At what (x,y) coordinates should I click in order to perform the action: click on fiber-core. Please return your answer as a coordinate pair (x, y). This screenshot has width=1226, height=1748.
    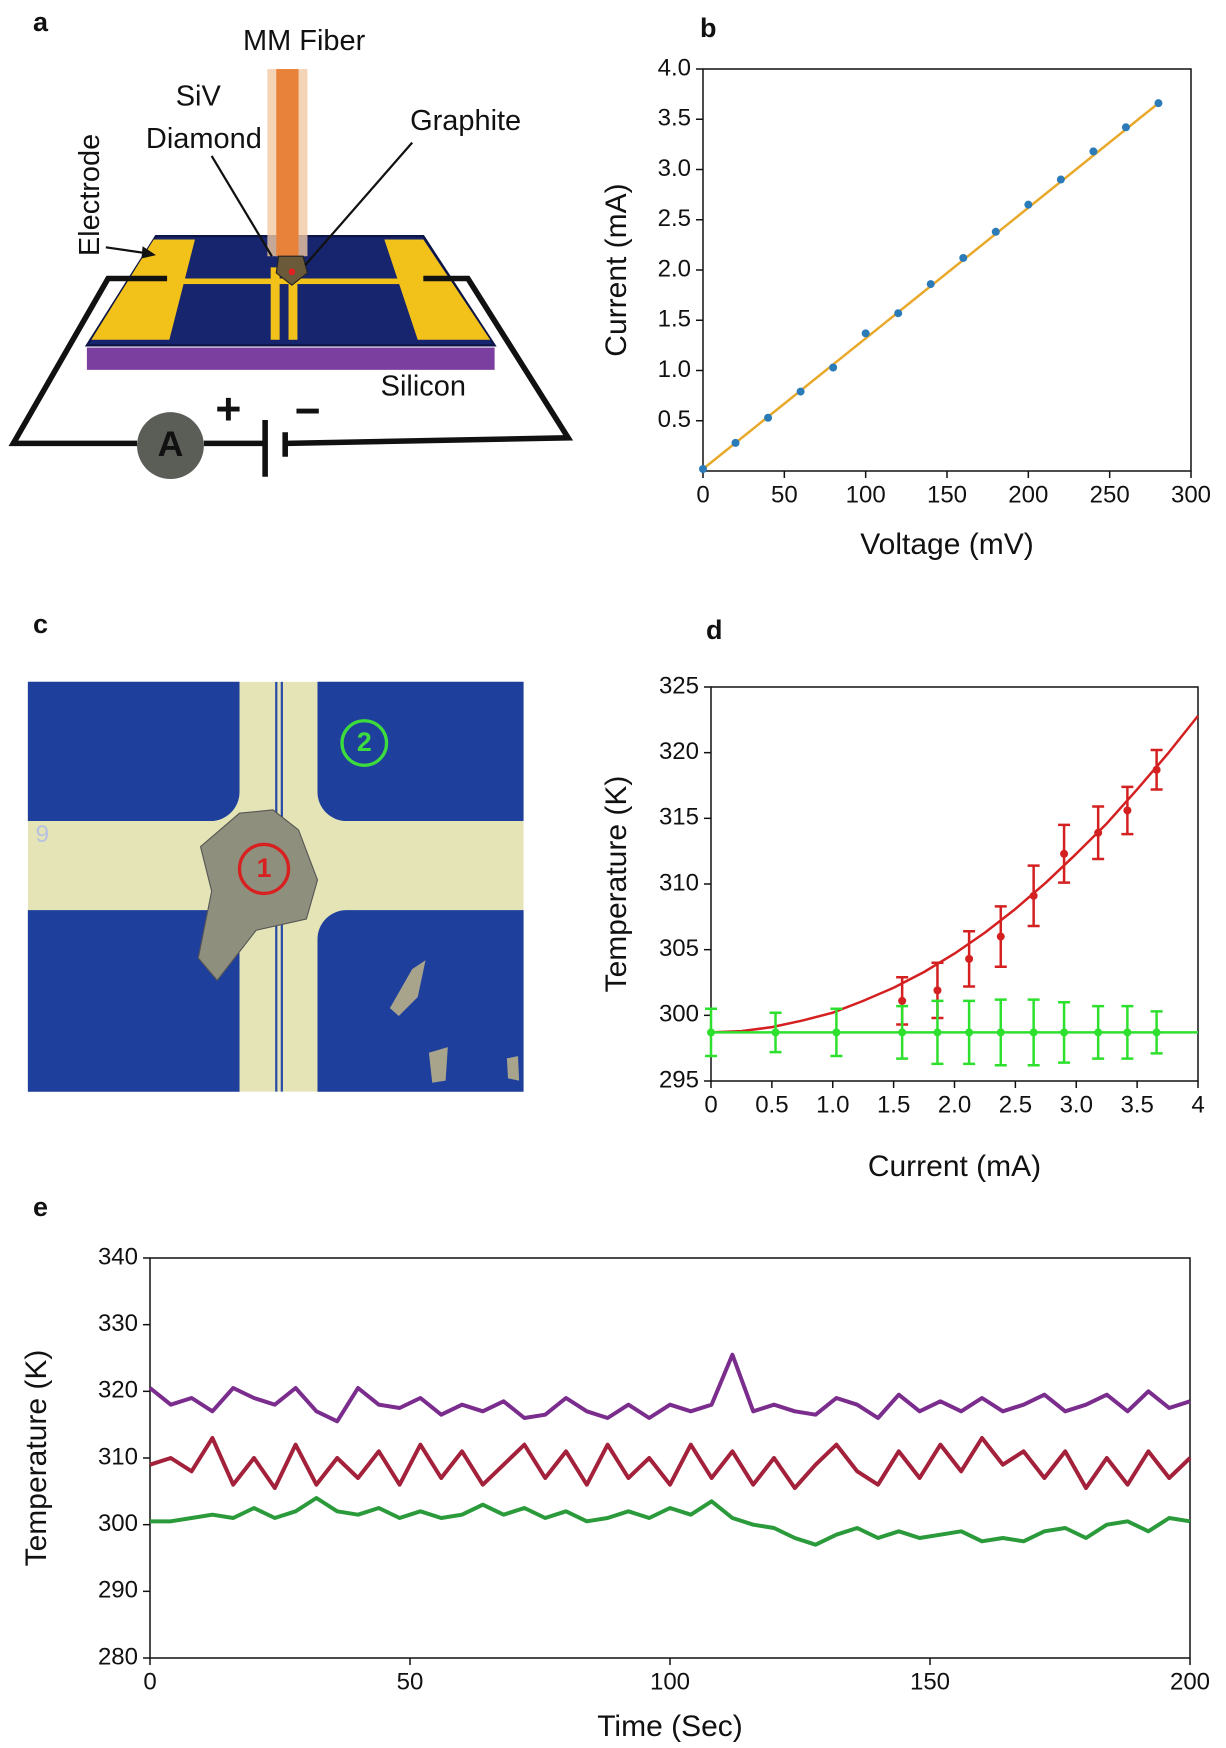
    Looking at the image, I should click on (287, 163).